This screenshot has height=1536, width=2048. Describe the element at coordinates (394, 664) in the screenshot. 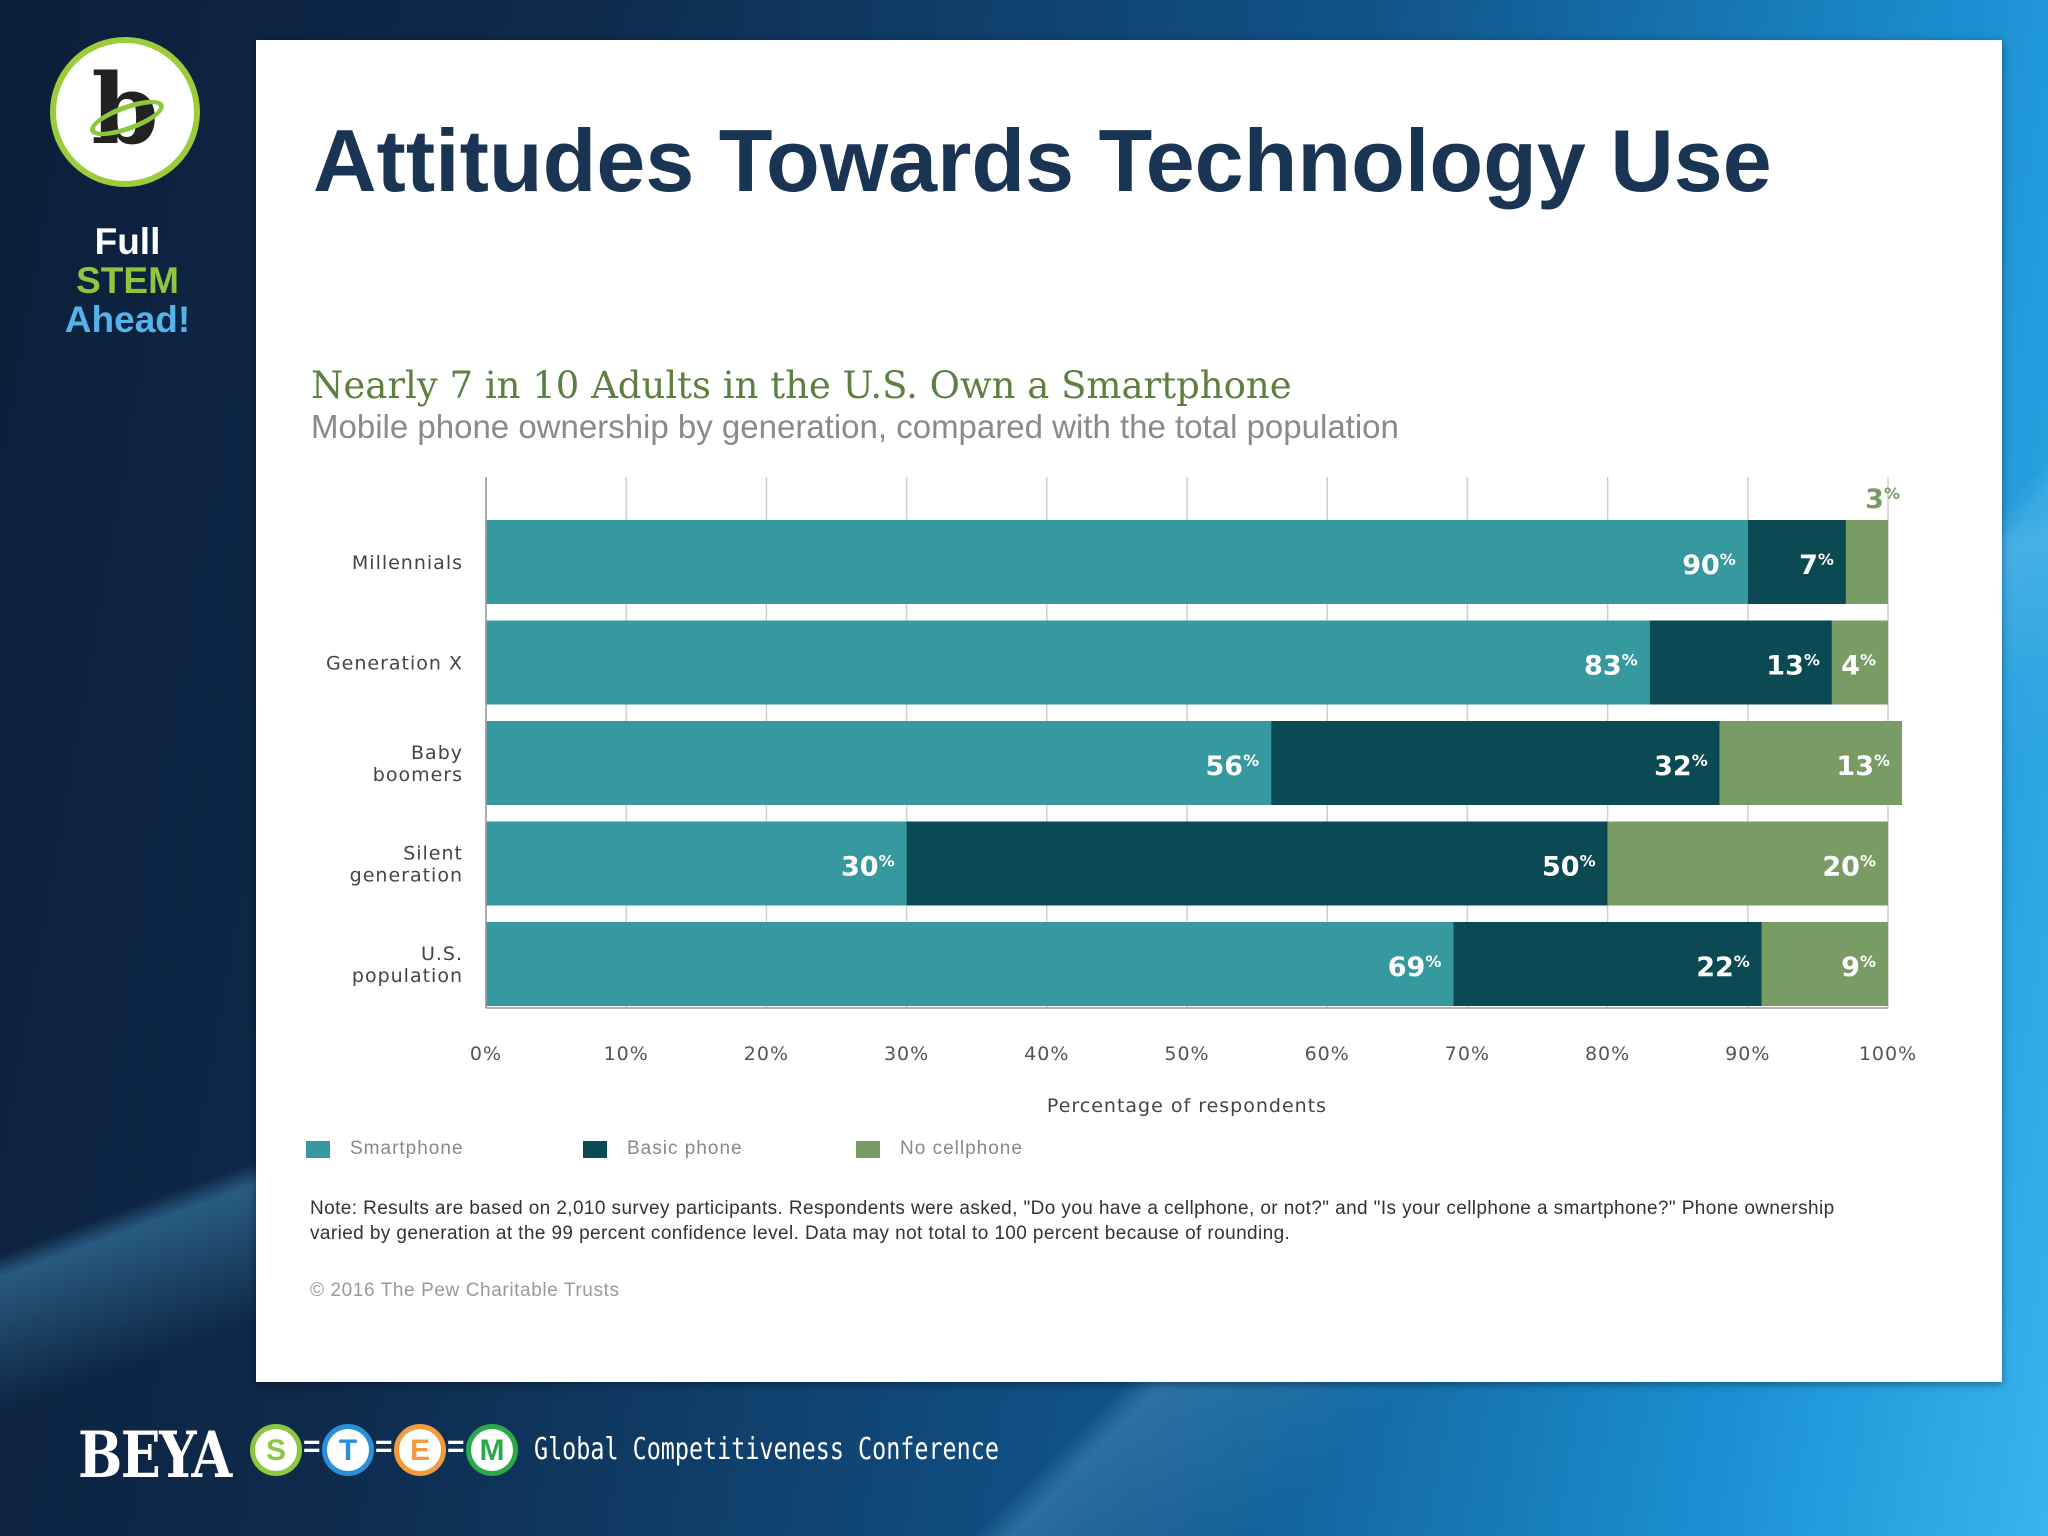

I see `category-label: Generation X` at that location.